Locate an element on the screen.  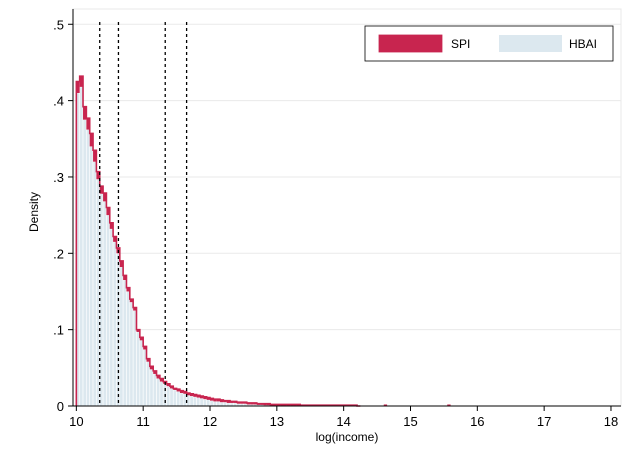
y-tick-label: 0 is located at coordinates (60, 406).